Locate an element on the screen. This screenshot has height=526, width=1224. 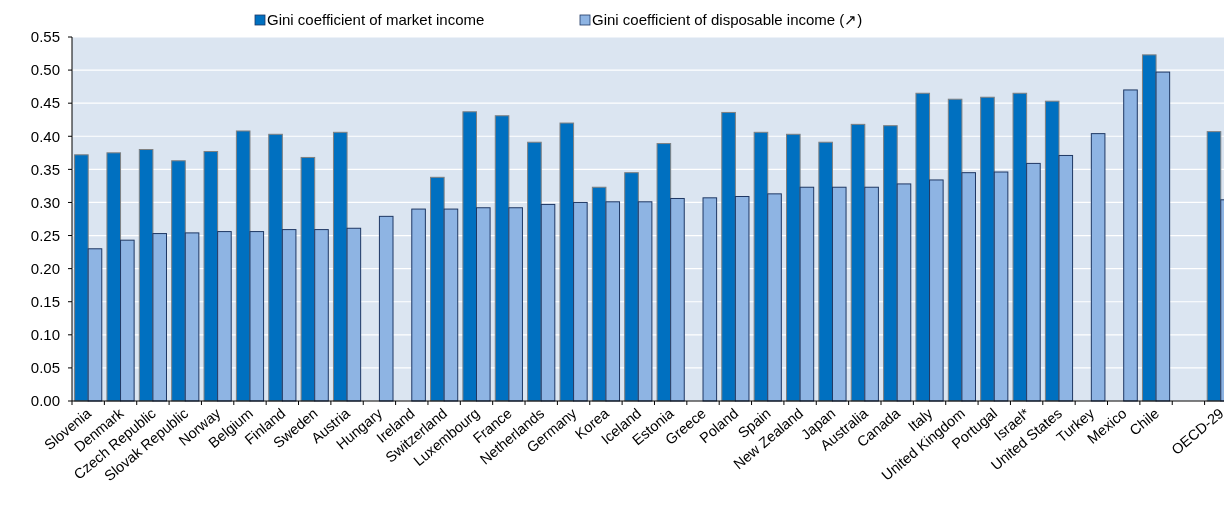
y-tick-label: 0.05 is located at coordinates (45, 368).